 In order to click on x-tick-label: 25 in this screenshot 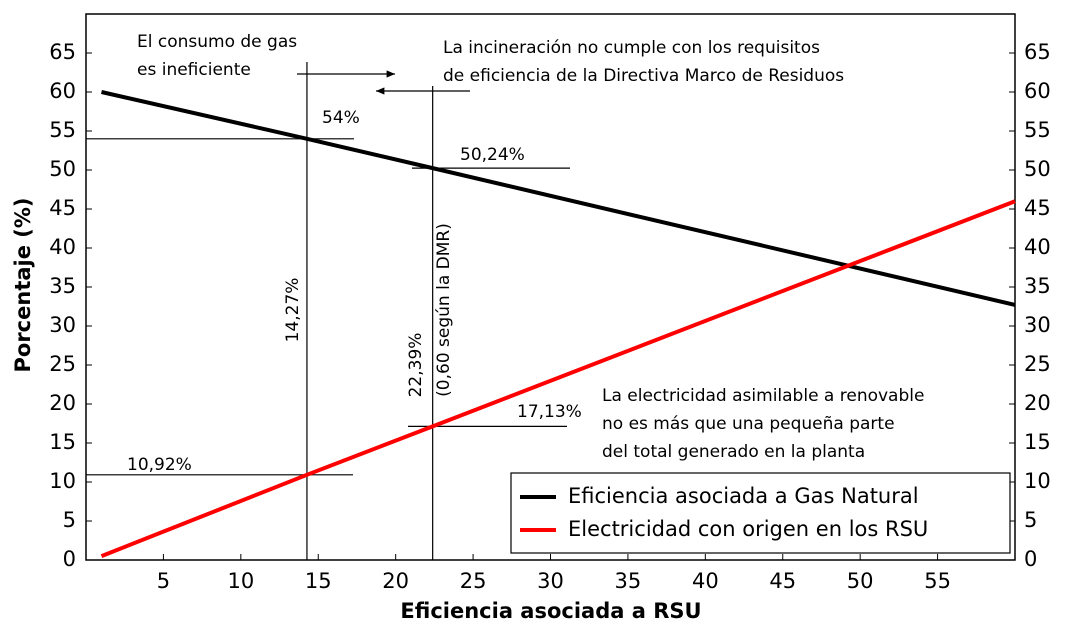, I will do `click(473, 581)`.